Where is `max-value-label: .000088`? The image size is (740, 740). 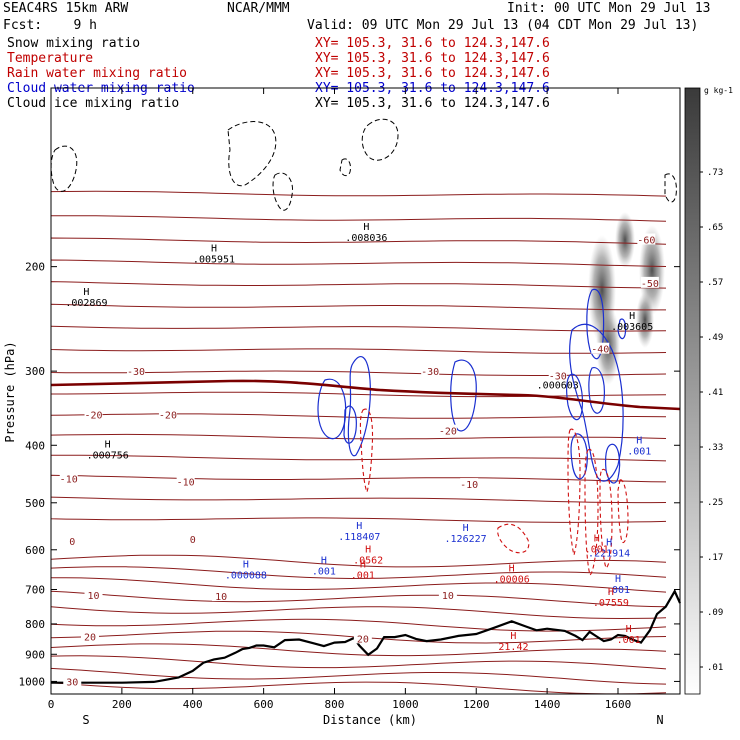 max-value-label: .000088 is located at coordinates (246, 576).